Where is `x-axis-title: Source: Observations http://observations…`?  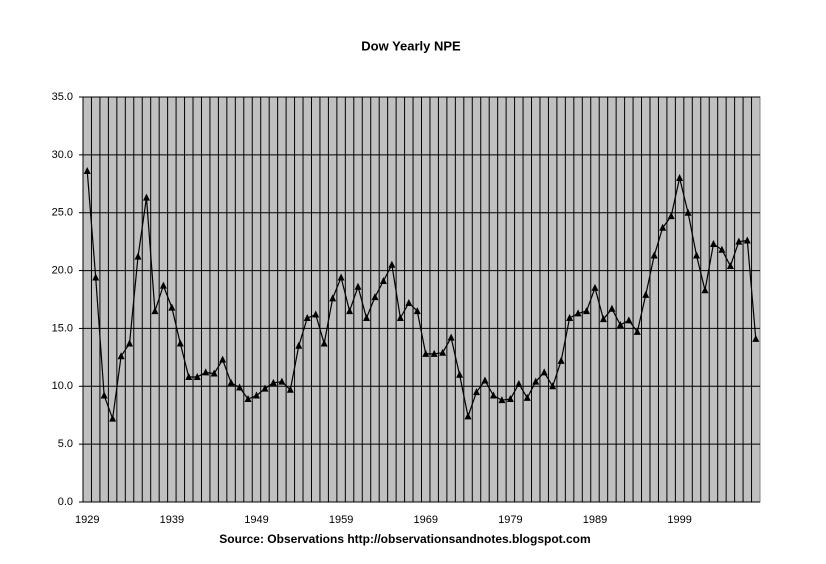
x-axis-title: Source: Observations http://observations… is located at coordinates (404, 539).